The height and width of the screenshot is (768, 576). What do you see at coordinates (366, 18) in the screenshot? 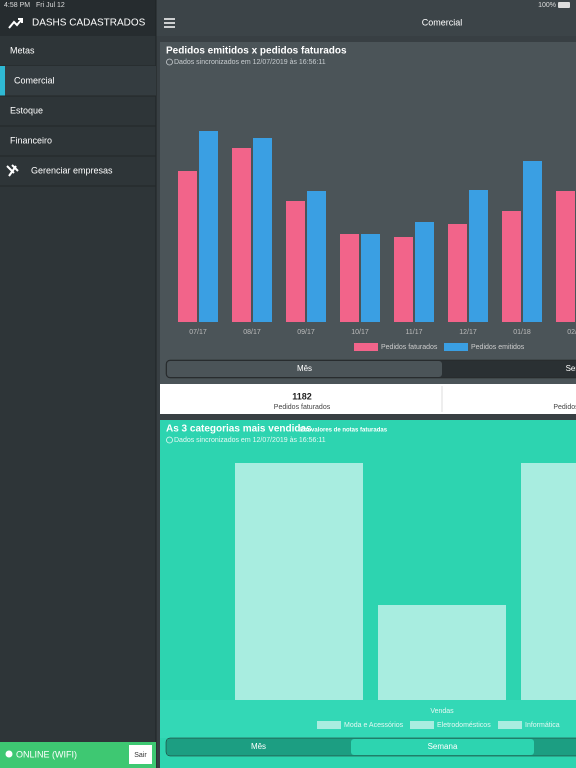
I see `top-bar` at bounding box center [366, 18].